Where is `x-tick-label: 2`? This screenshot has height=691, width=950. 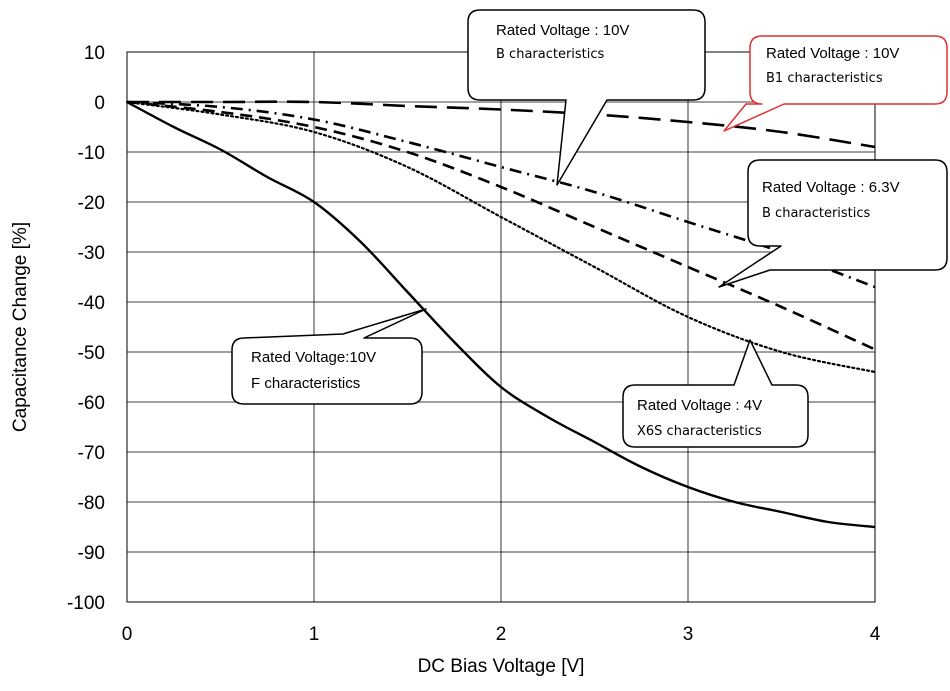 x-tick-label: 2 is located at coordinates (501, 634).